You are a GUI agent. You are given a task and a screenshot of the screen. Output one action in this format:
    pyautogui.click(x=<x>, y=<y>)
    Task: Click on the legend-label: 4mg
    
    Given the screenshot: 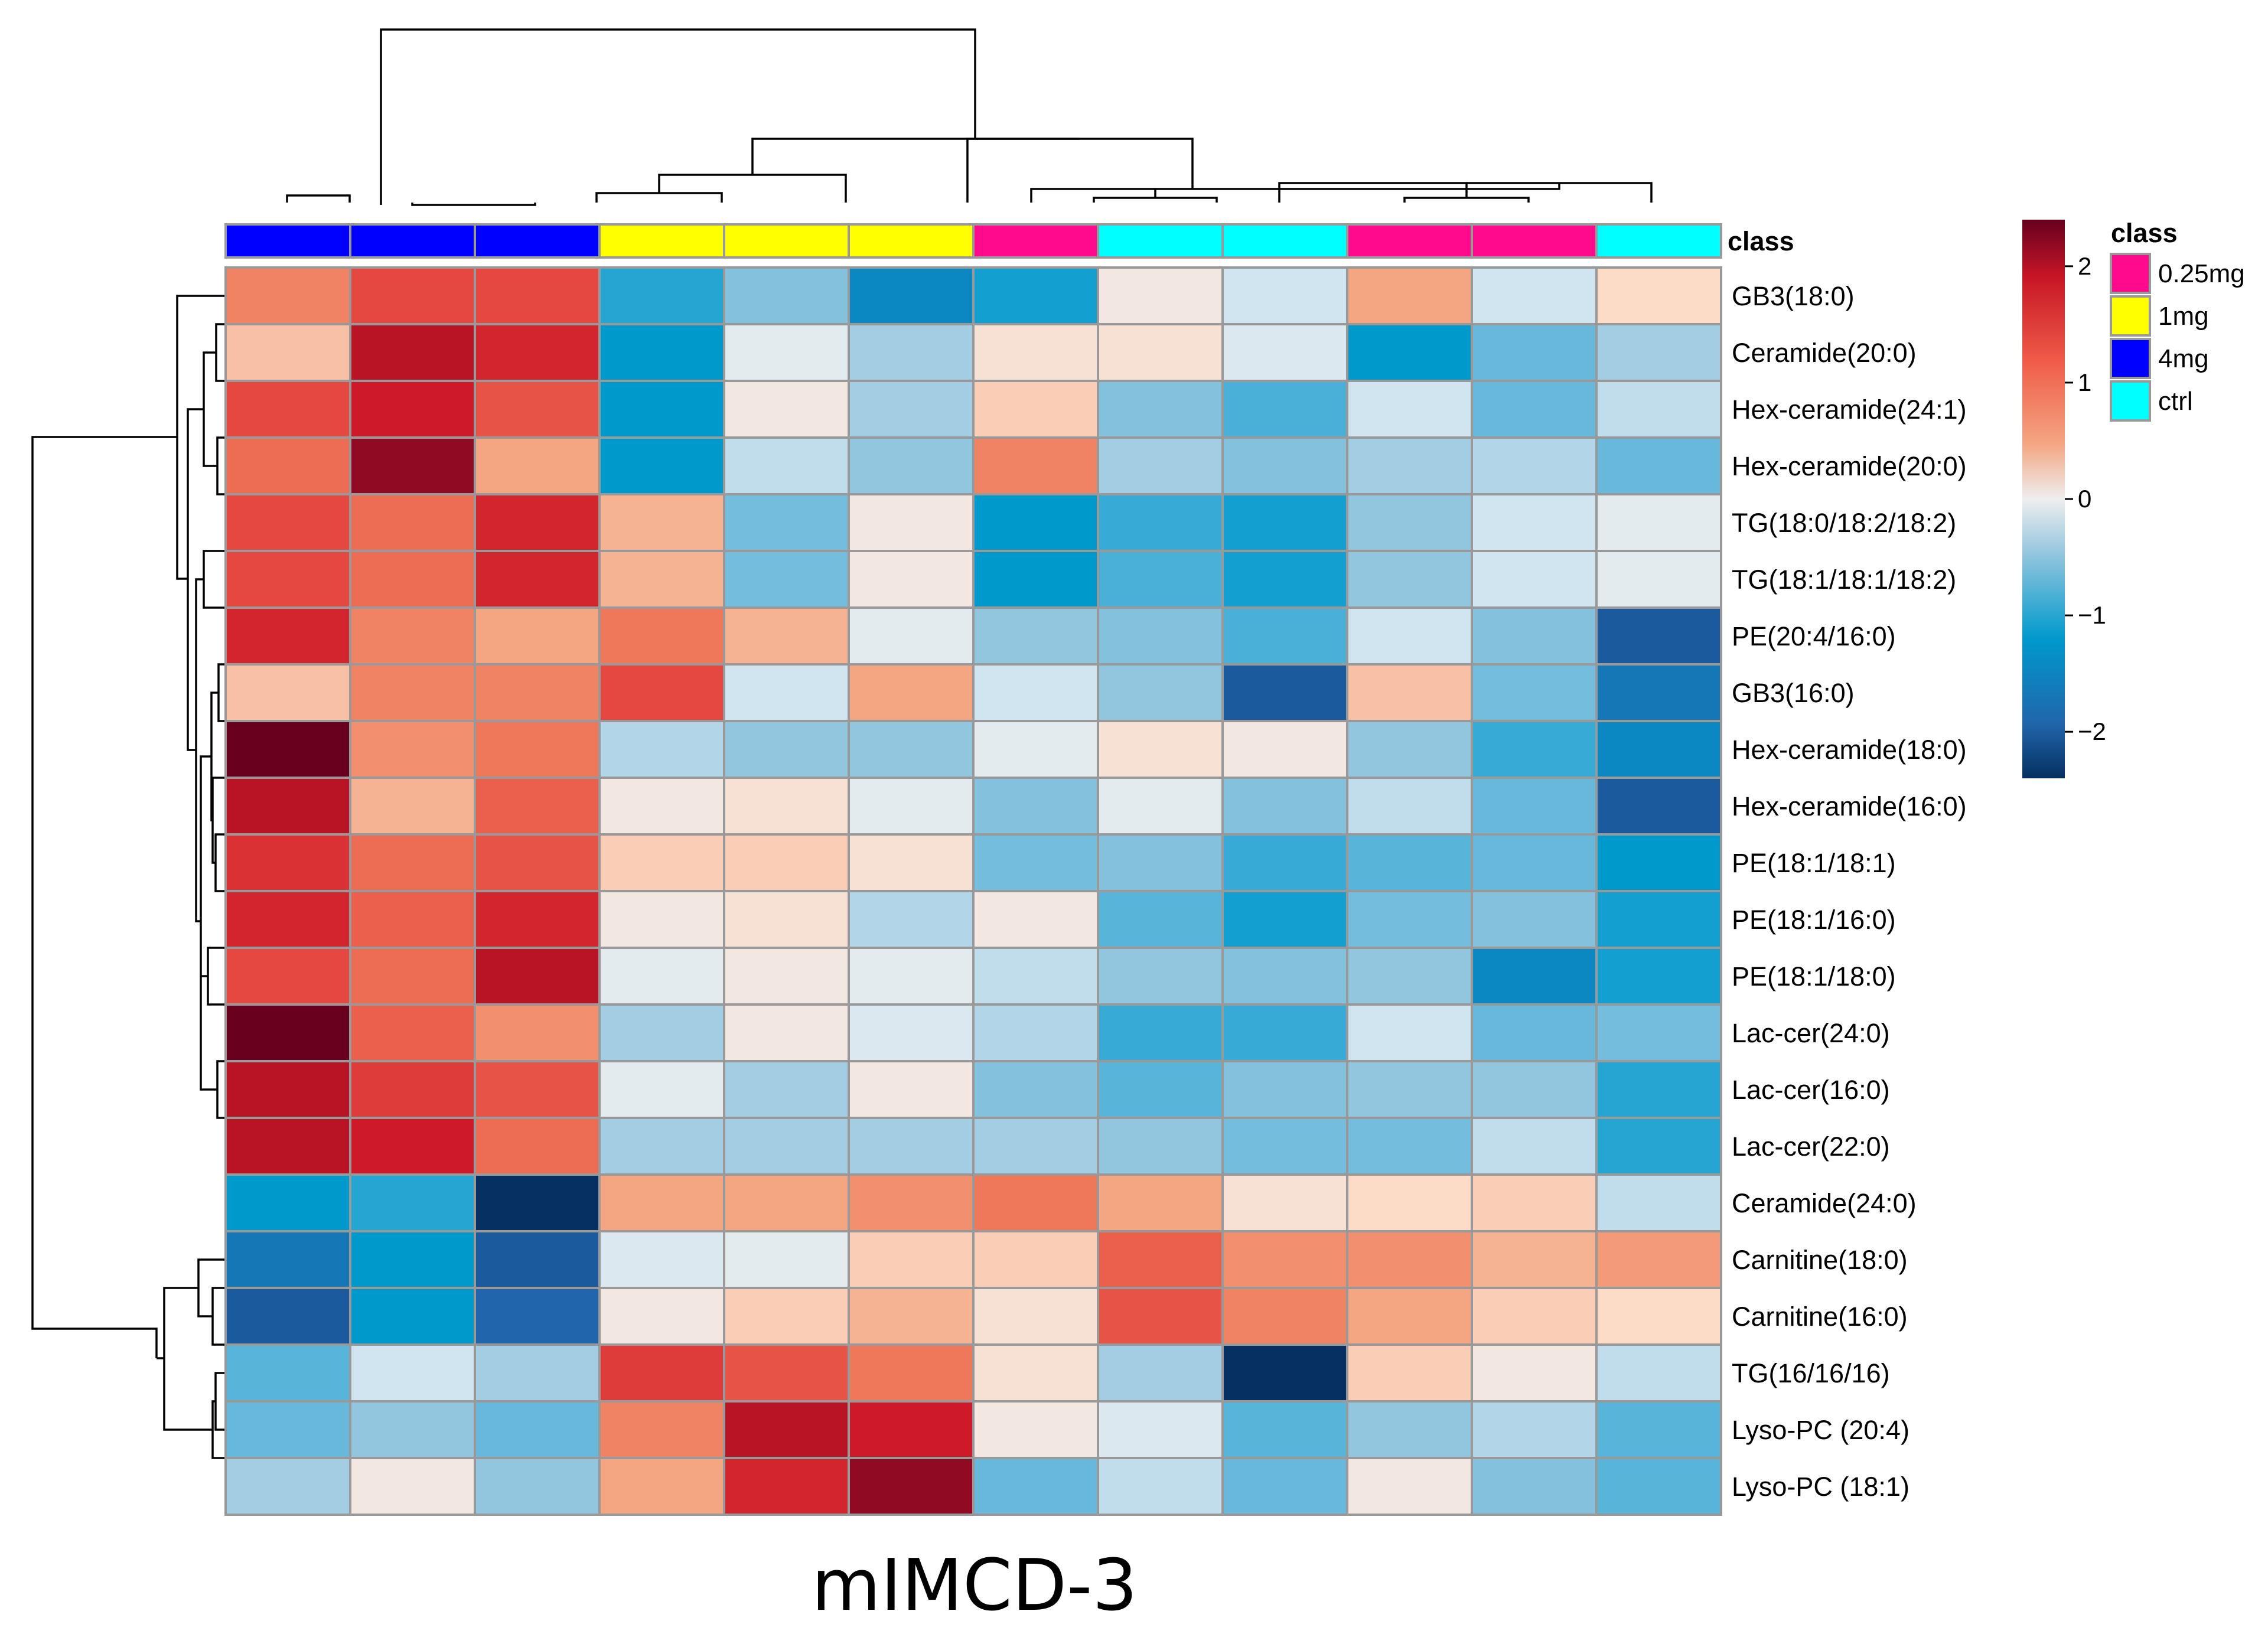 What is the action you would take?
    pyautogui.click(x=2183, y=359)
    